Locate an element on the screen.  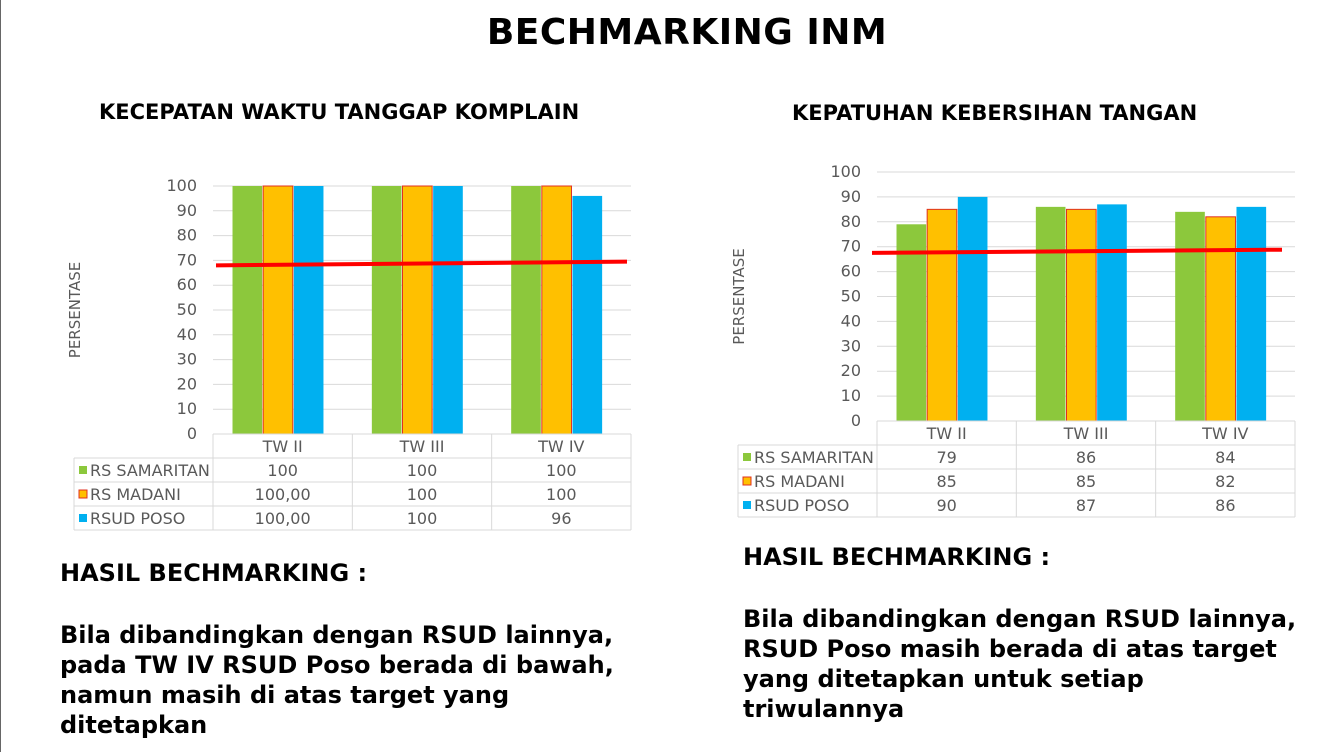
right-conclusion-line: triwulannya is located at coordinates (824, 709).